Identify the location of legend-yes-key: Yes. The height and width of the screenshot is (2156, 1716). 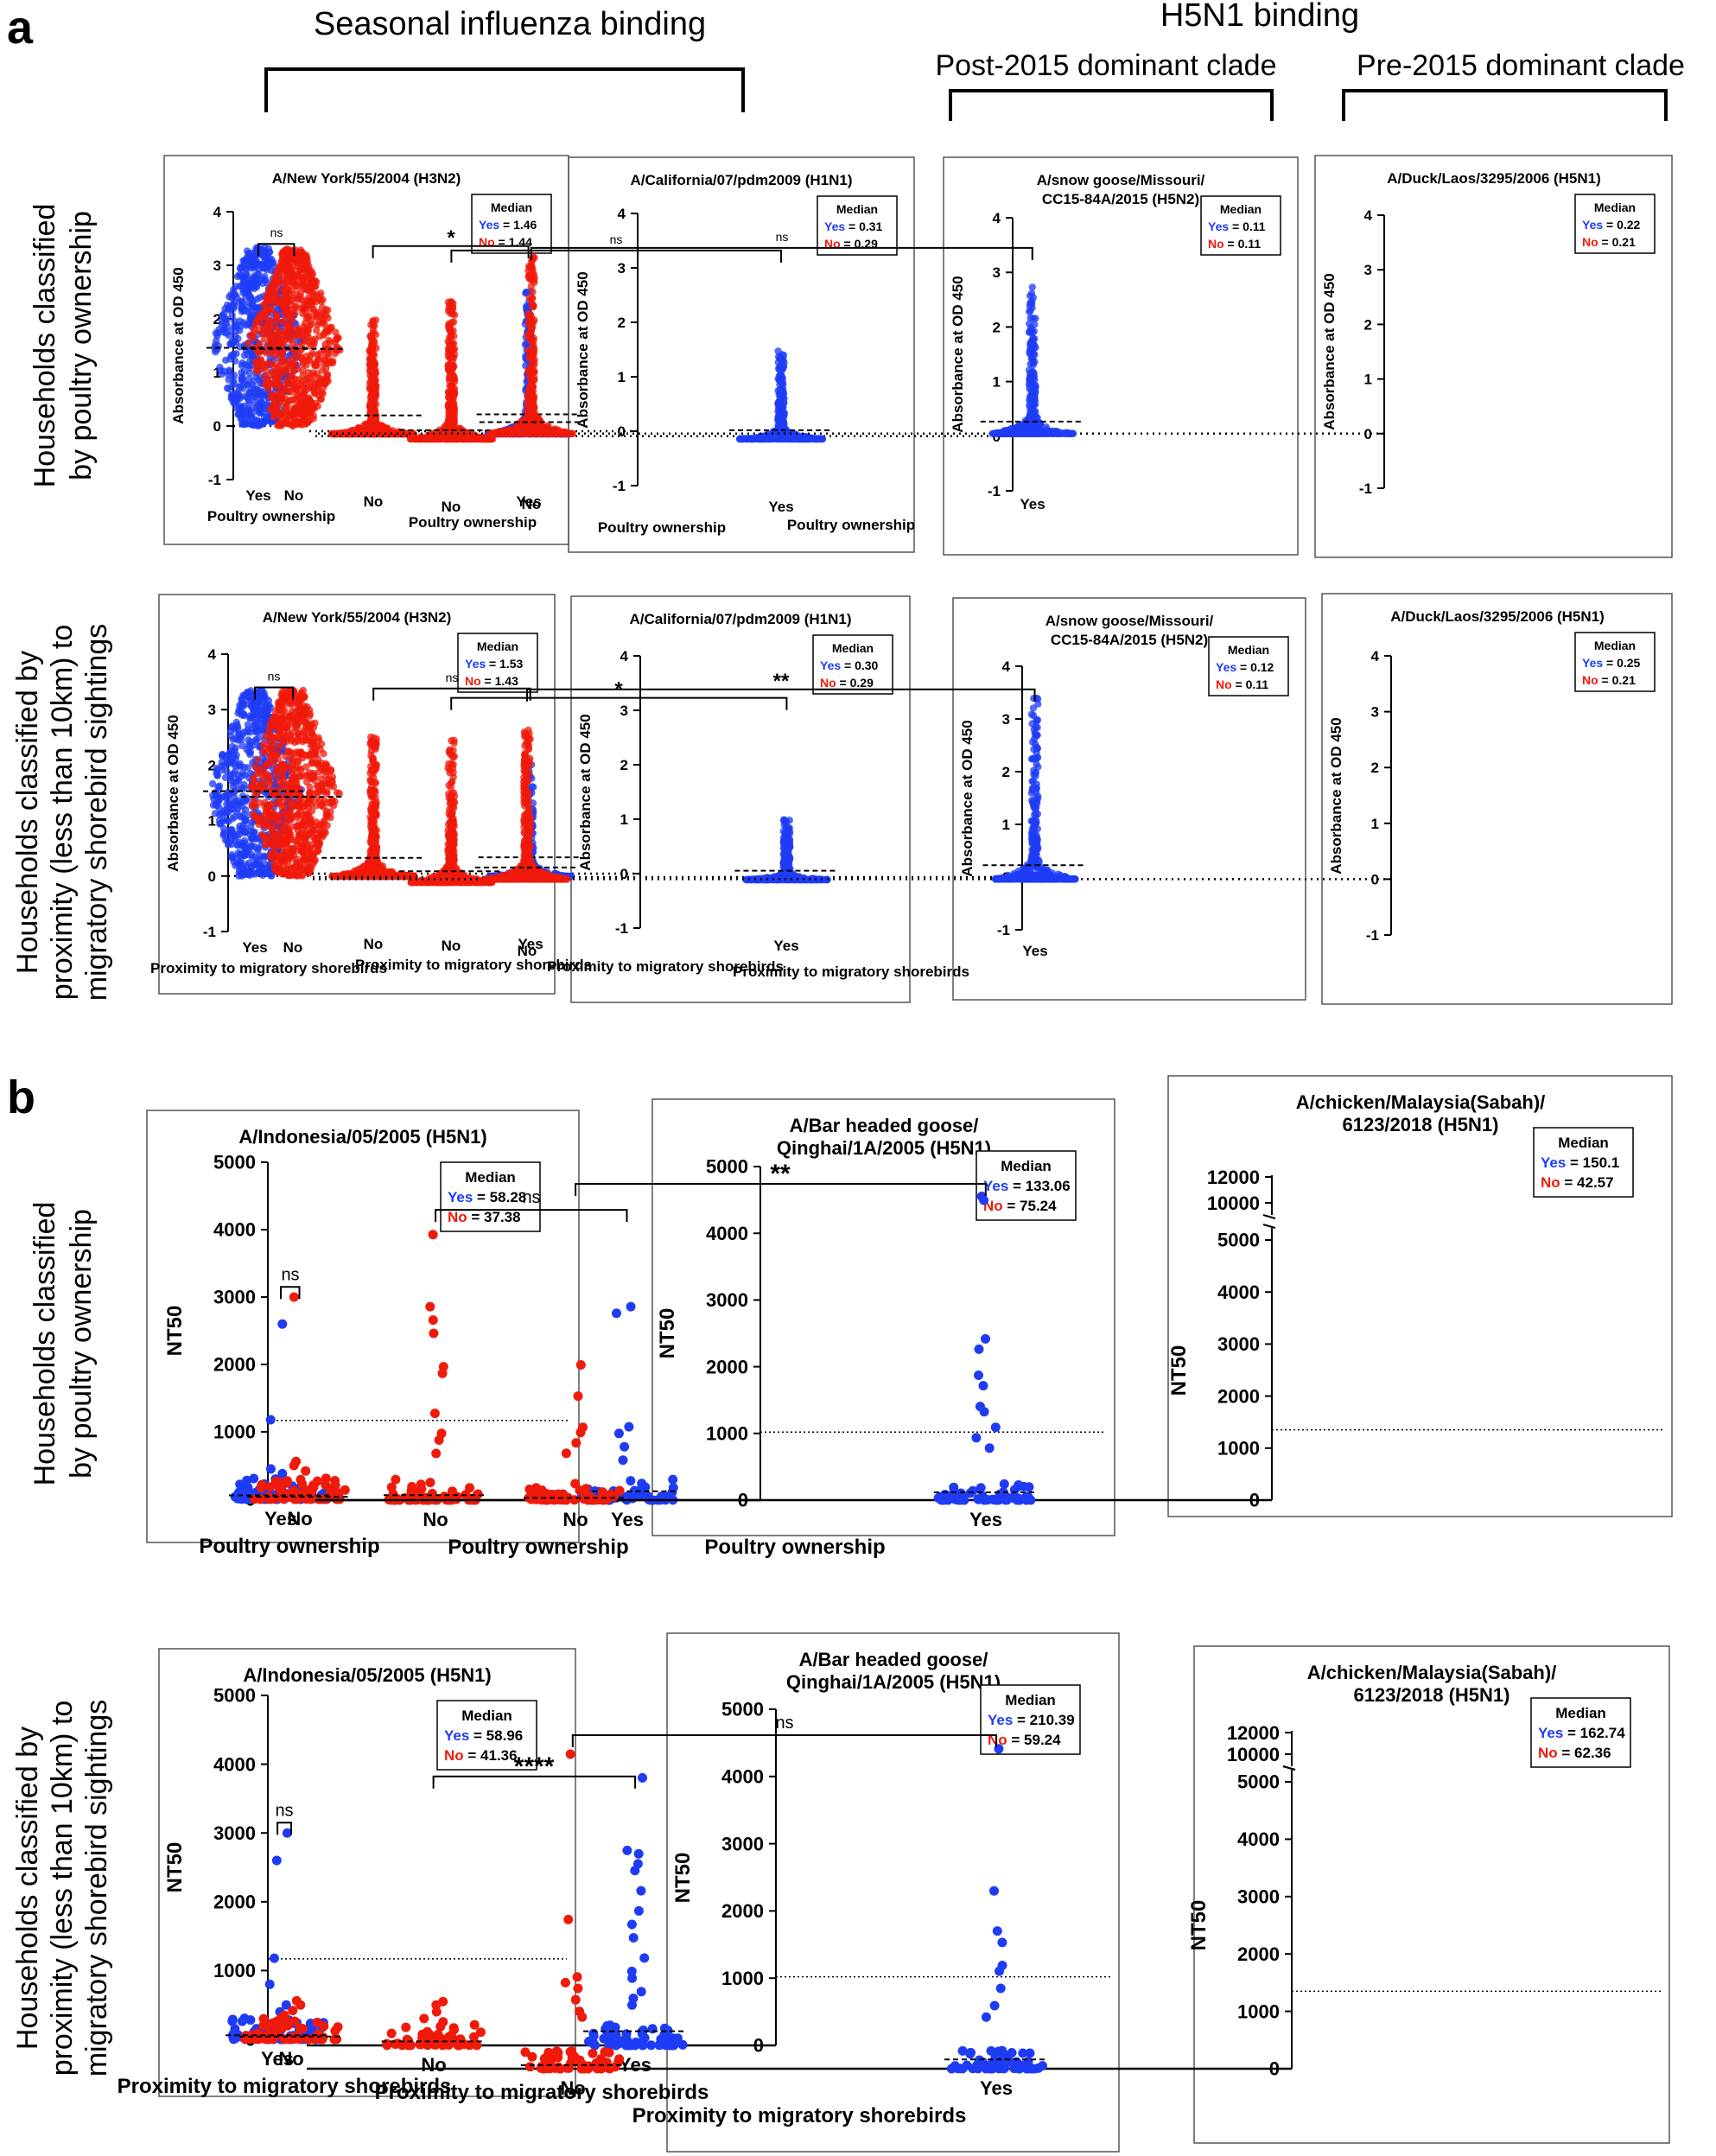
(1592, 225).